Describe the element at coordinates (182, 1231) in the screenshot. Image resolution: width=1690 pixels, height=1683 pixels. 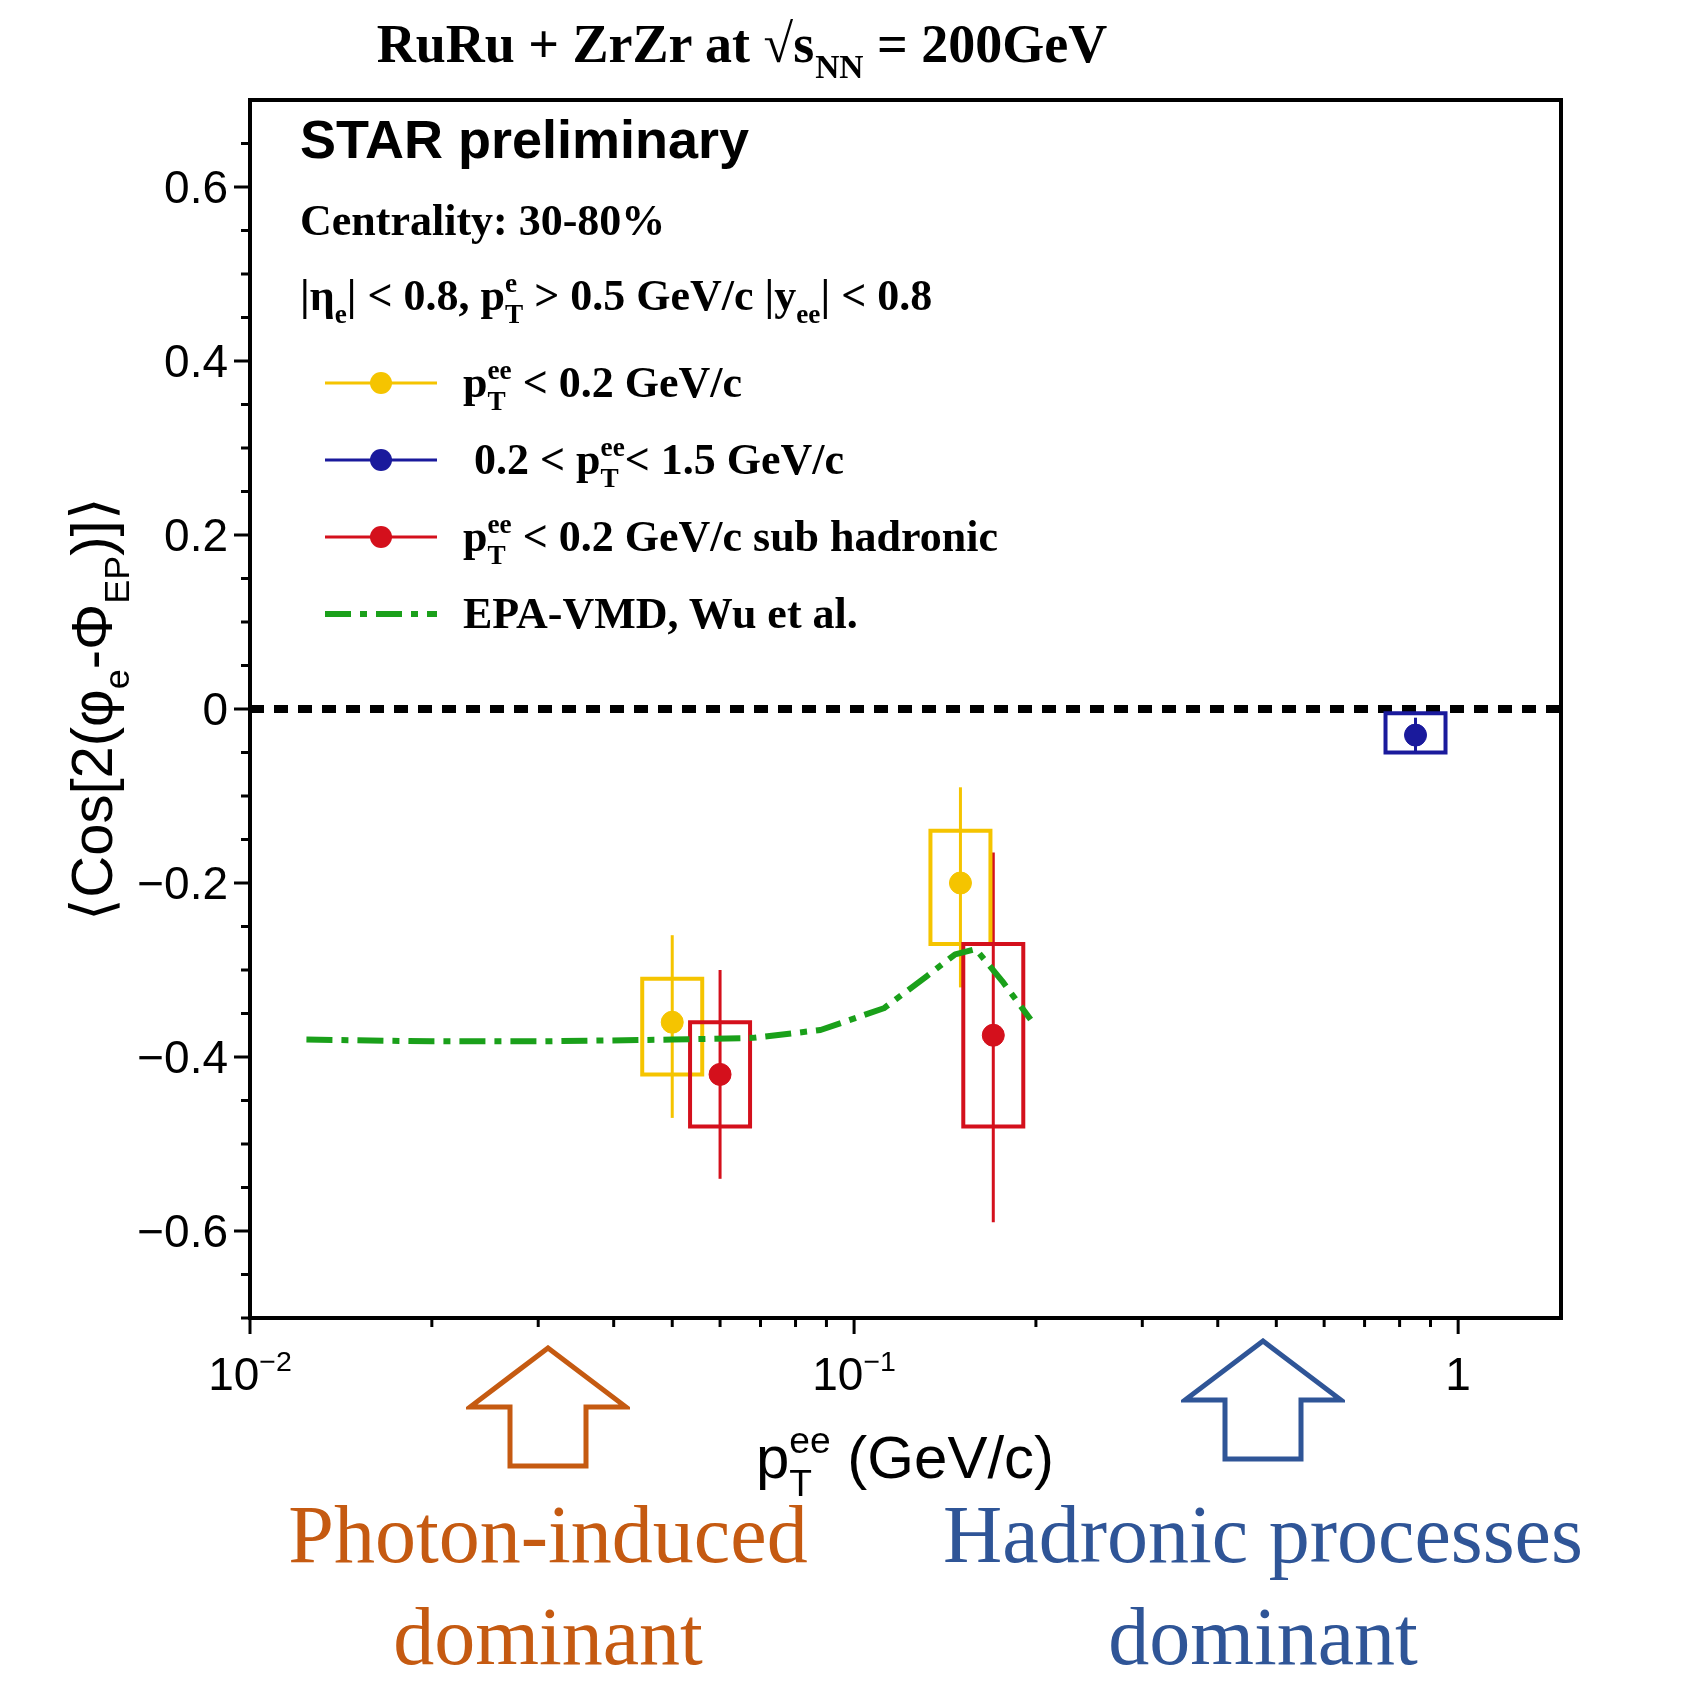
I see `y-tick-label: −0.6` at that location.